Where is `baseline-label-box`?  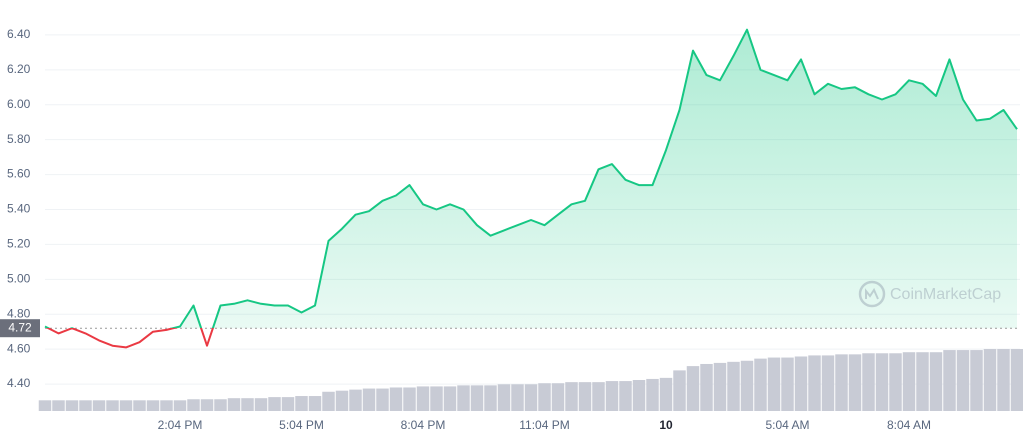
baseline-label-box is located at coordinates (20, 328).